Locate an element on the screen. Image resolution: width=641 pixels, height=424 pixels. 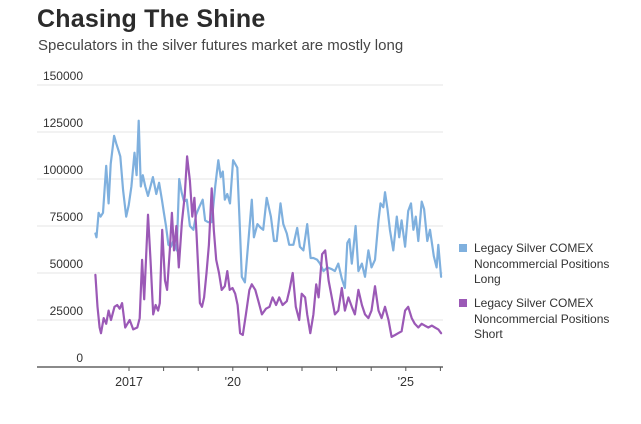
y-tick-label: 0 is located at coordinates (79, 358).